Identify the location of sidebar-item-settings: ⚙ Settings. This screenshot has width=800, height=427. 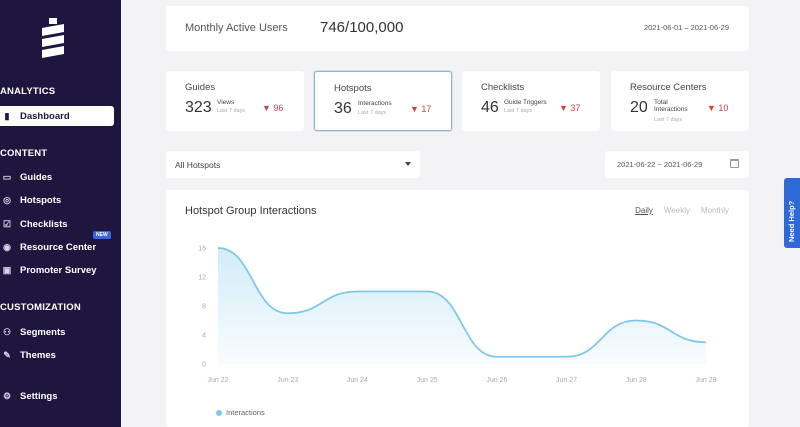
(57, 396).